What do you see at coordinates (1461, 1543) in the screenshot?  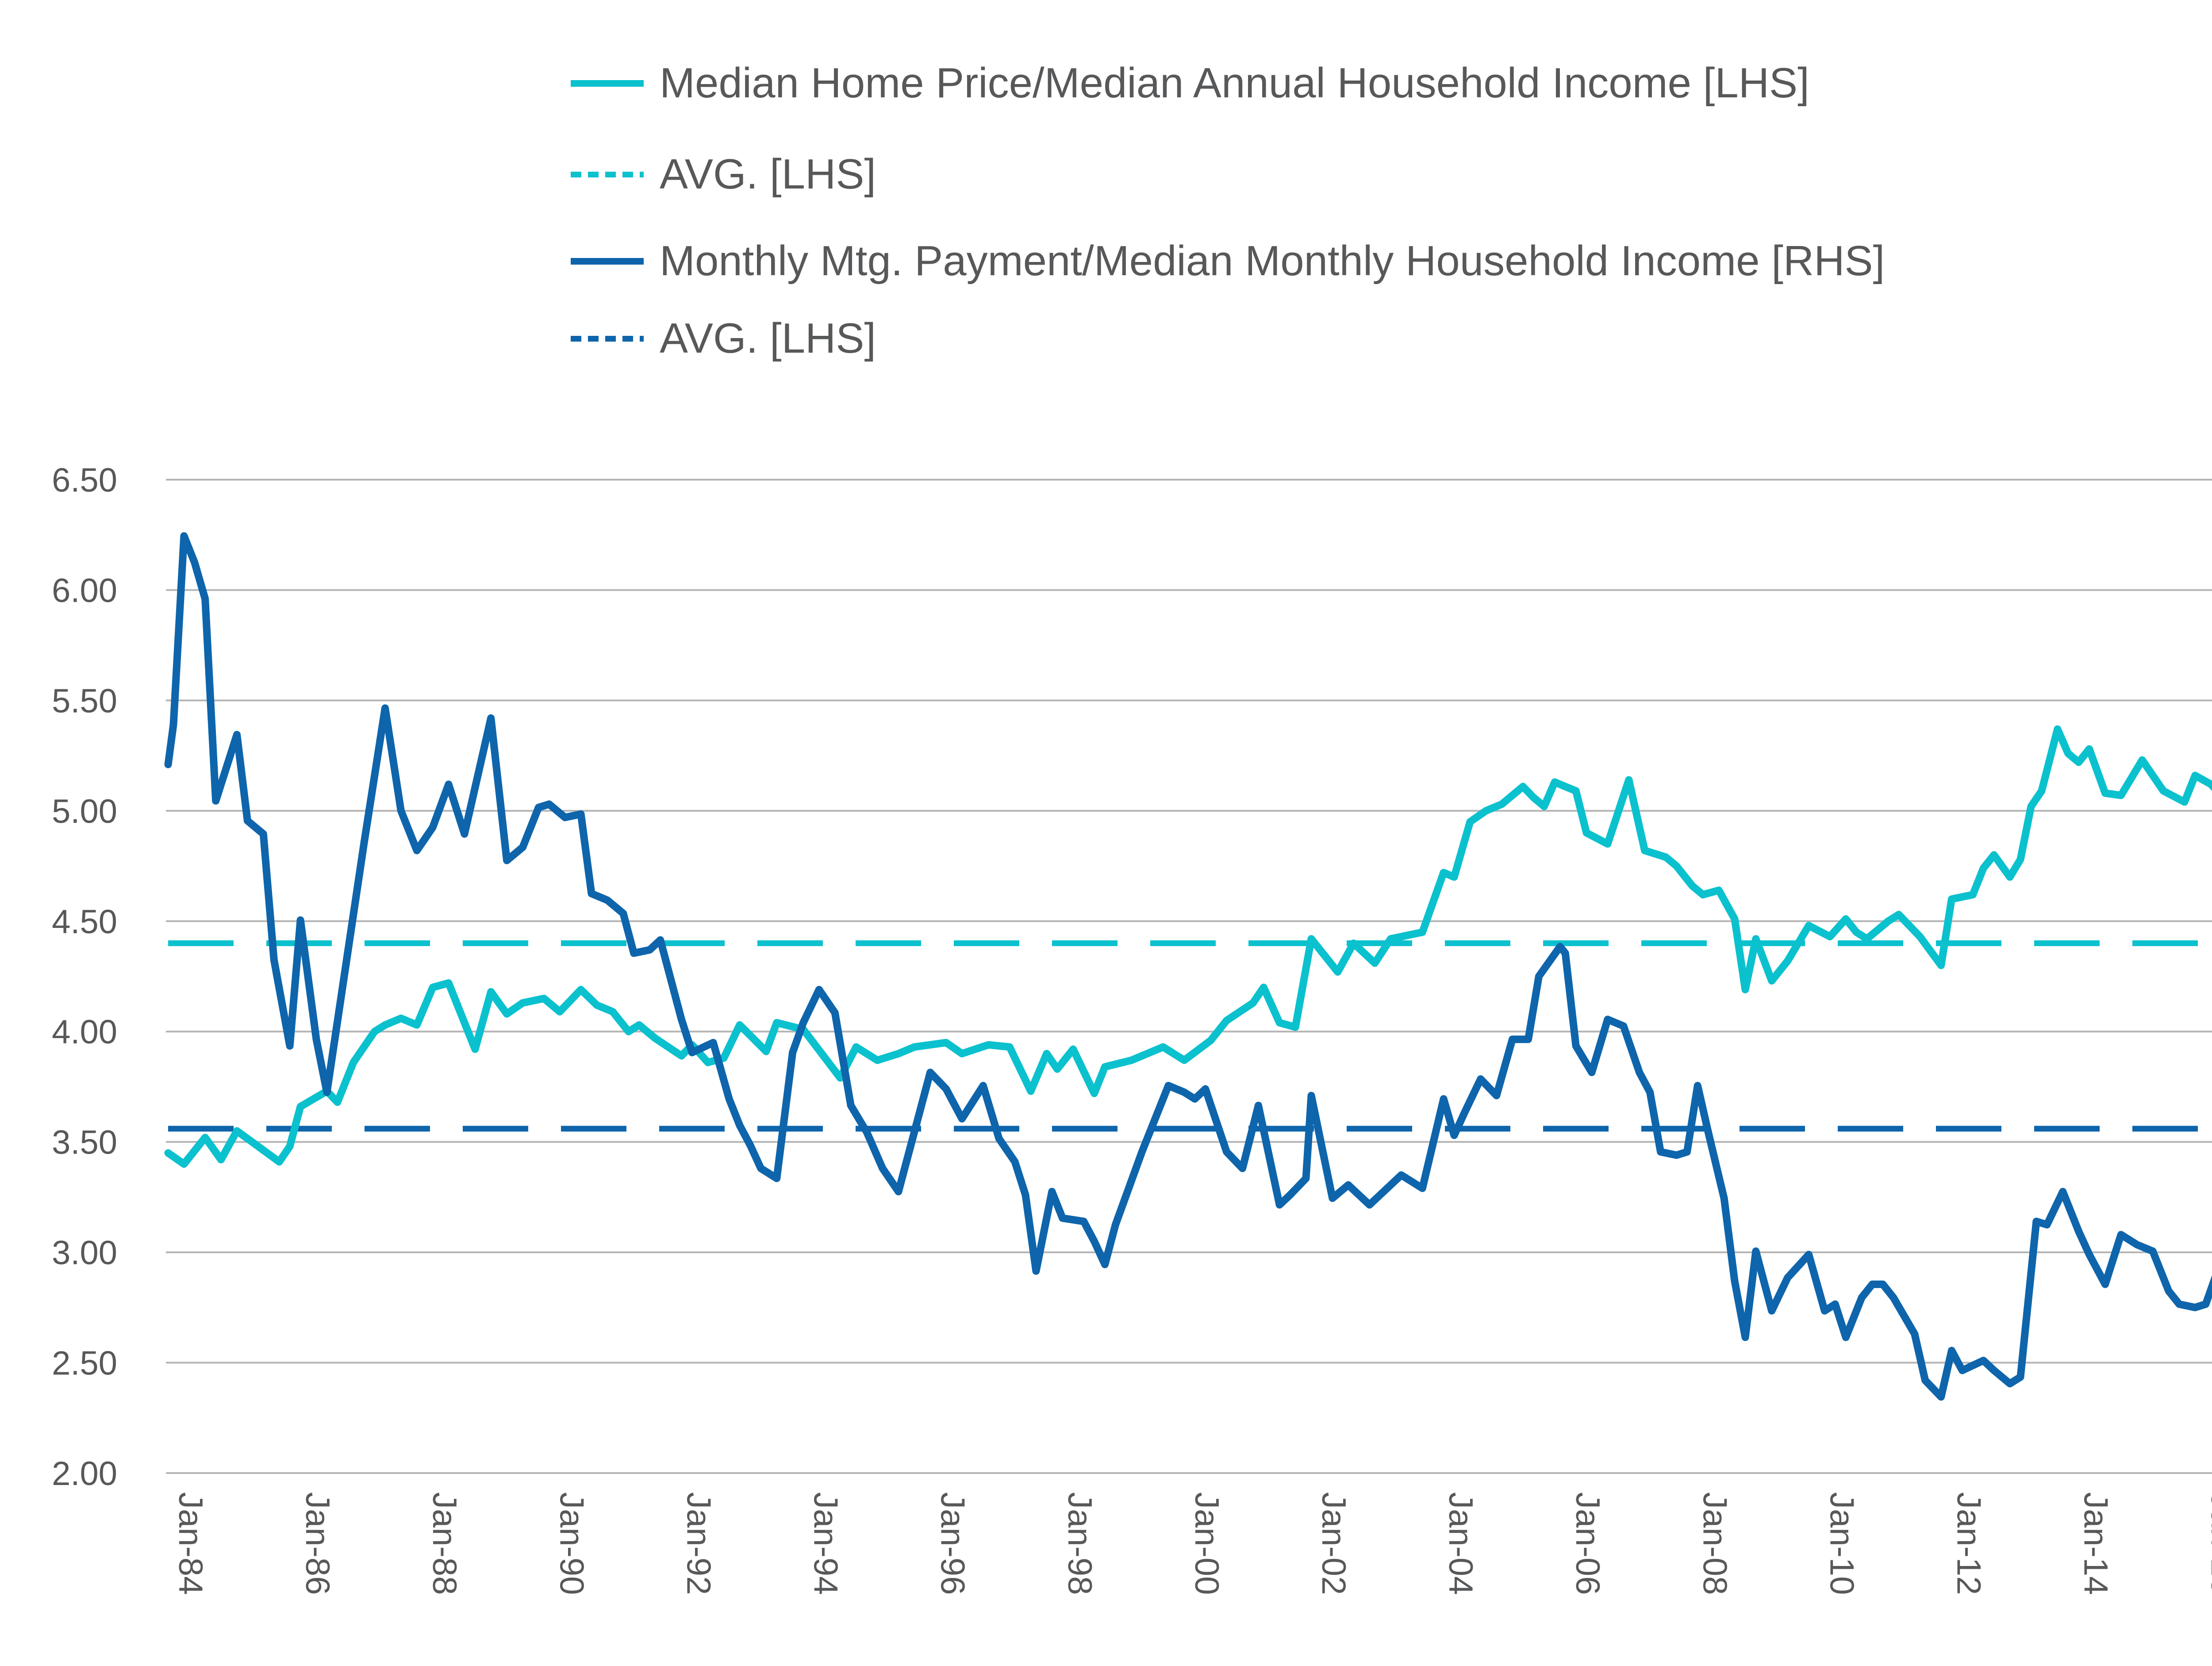 I see `x-tick-Jan-04: Jan-04` at bounding box center [1461, 1543].